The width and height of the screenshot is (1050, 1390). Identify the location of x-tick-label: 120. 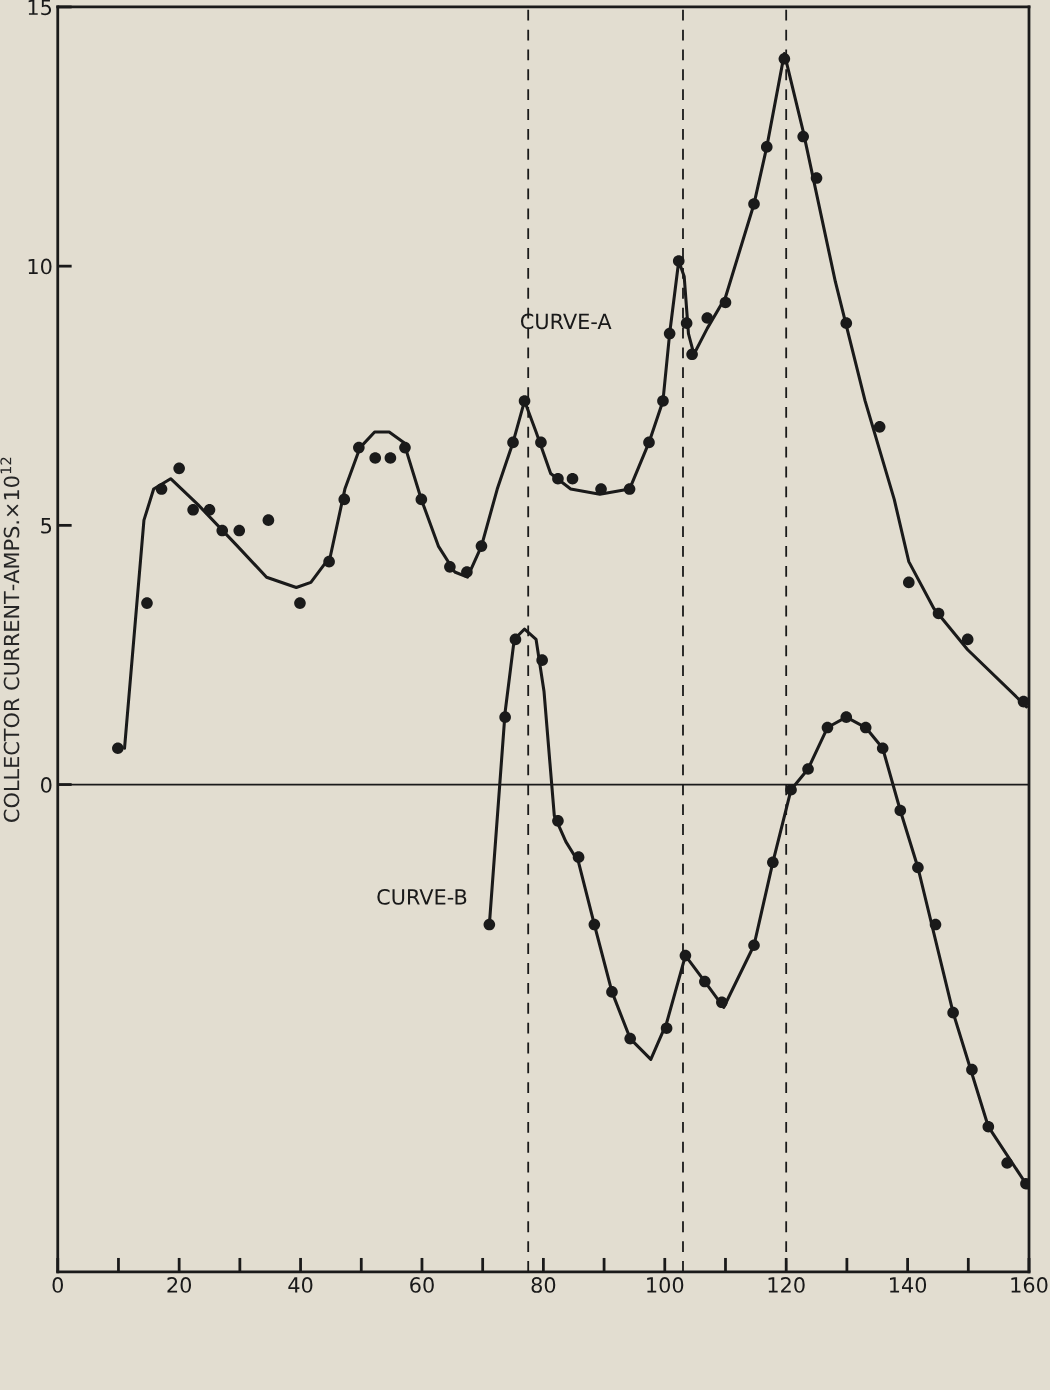
(786, 1285).